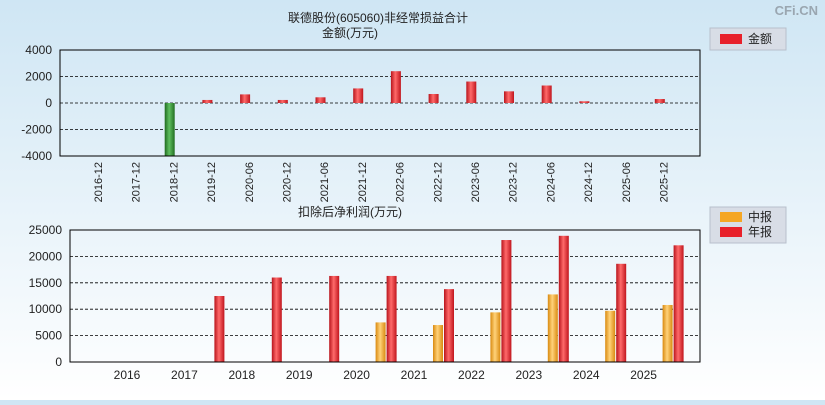 The height and width of the screenshot is (405, 825). I want to click on watermark: CFi.CN, so click(796, 10).